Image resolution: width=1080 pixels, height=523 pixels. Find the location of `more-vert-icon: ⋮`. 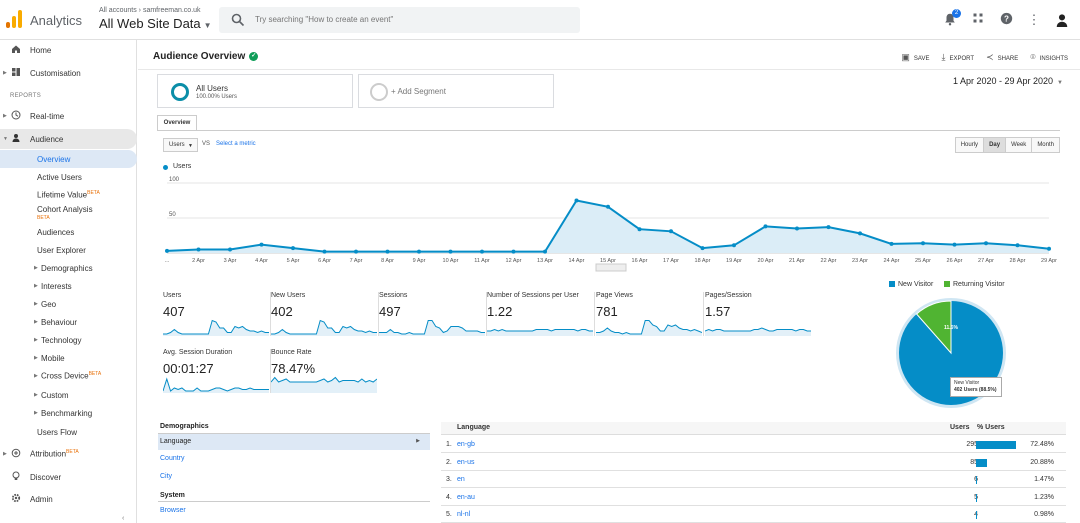

more-vert-icon: ⋮ is located at coordinates (1034, 19).